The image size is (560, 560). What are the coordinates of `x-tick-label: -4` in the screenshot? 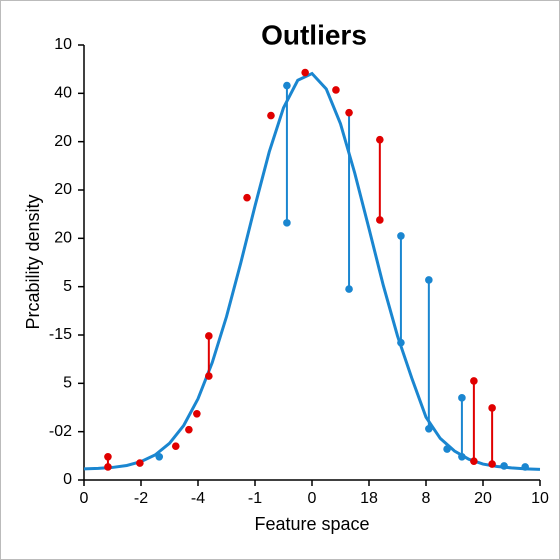 It's located at (198, 498).